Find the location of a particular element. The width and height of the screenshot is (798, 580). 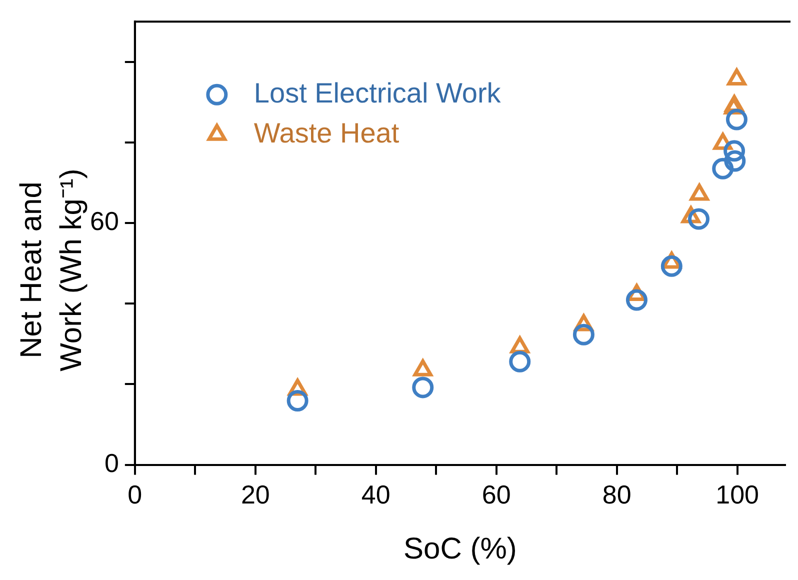

x-tick-label: 80 is located at coordinates (617, 495).